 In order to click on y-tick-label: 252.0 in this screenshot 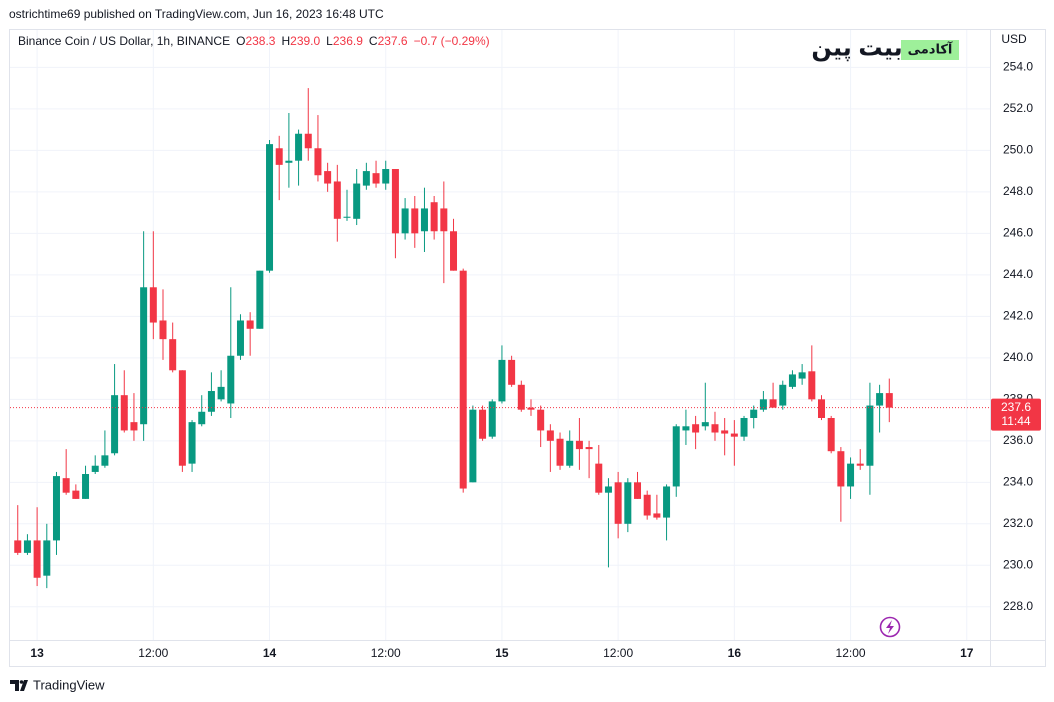, I will do `click(1018, 108)`.